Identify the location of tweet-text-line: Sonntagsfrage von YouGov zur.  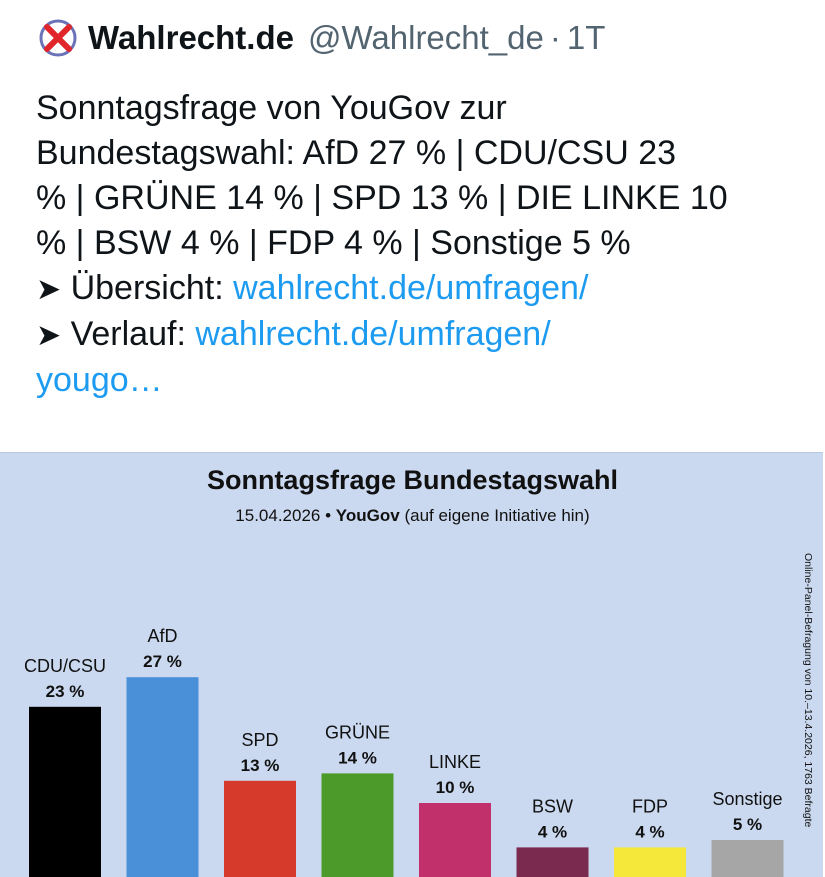
(271, 108).